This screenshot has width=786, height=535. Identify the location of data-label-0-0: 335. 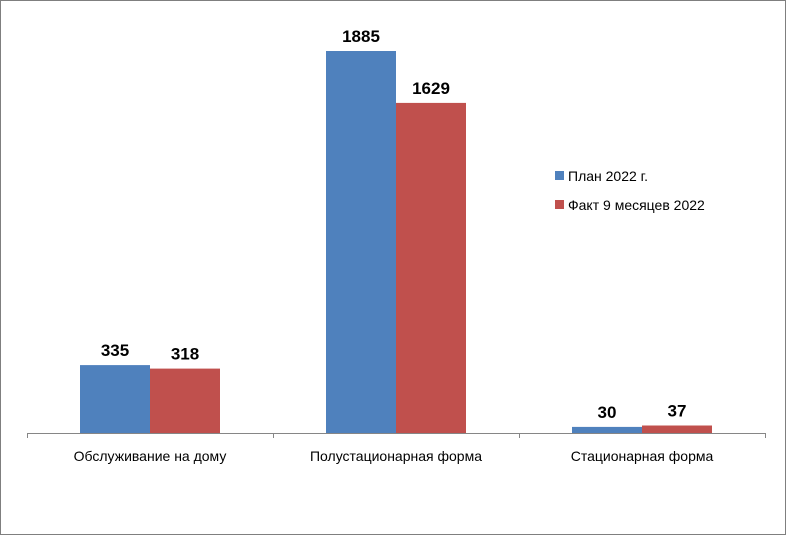
(115, 350).